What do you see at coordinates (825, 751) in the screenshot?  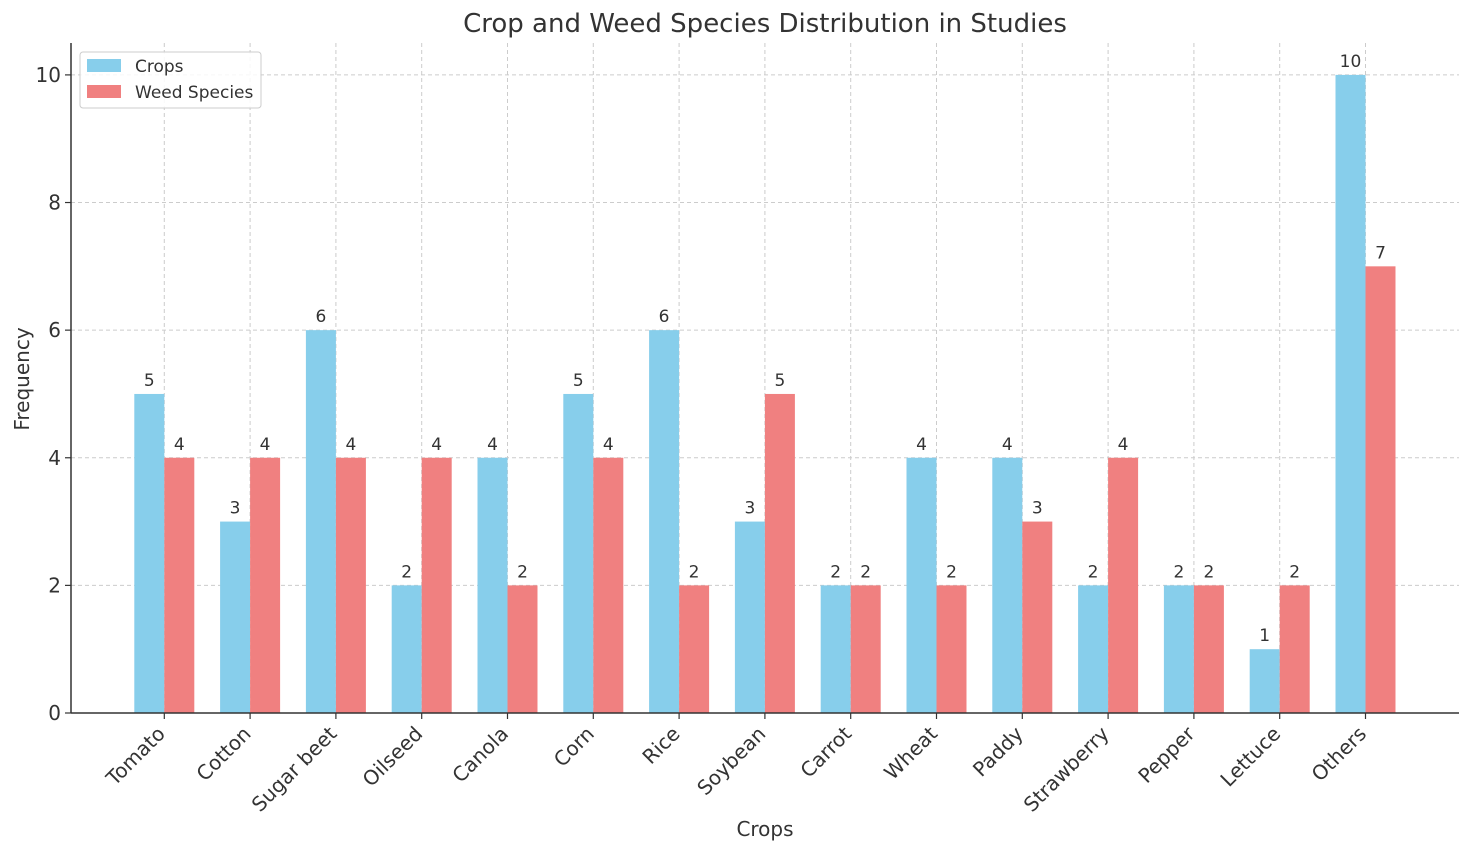 I see `x-tick-label-carrot: Carrot` at bounding box center [825, 751].